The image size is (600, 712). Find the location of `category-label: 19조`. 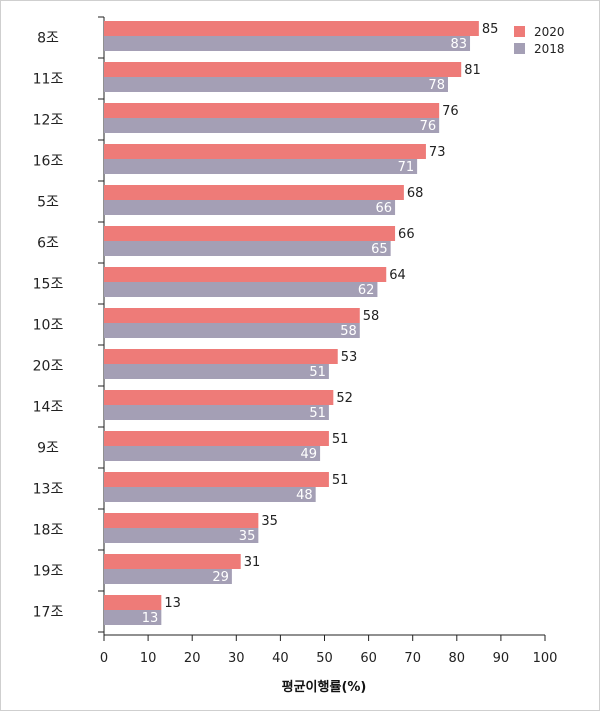

category-label: 19조 is located at coordinates (48, 572).